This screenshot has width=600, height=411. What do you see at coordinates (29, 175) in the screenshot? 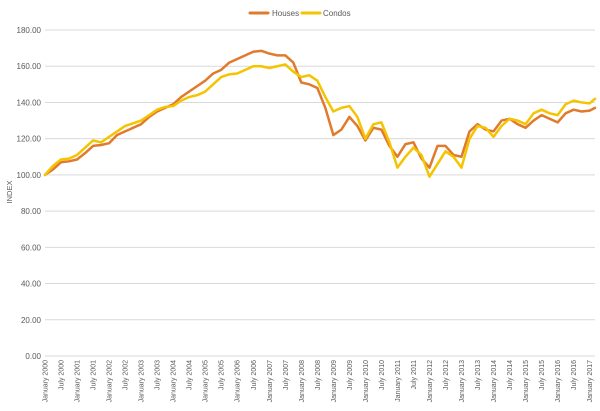
I see `y-tick-label: 100.00` at bounding box center [29, 175].